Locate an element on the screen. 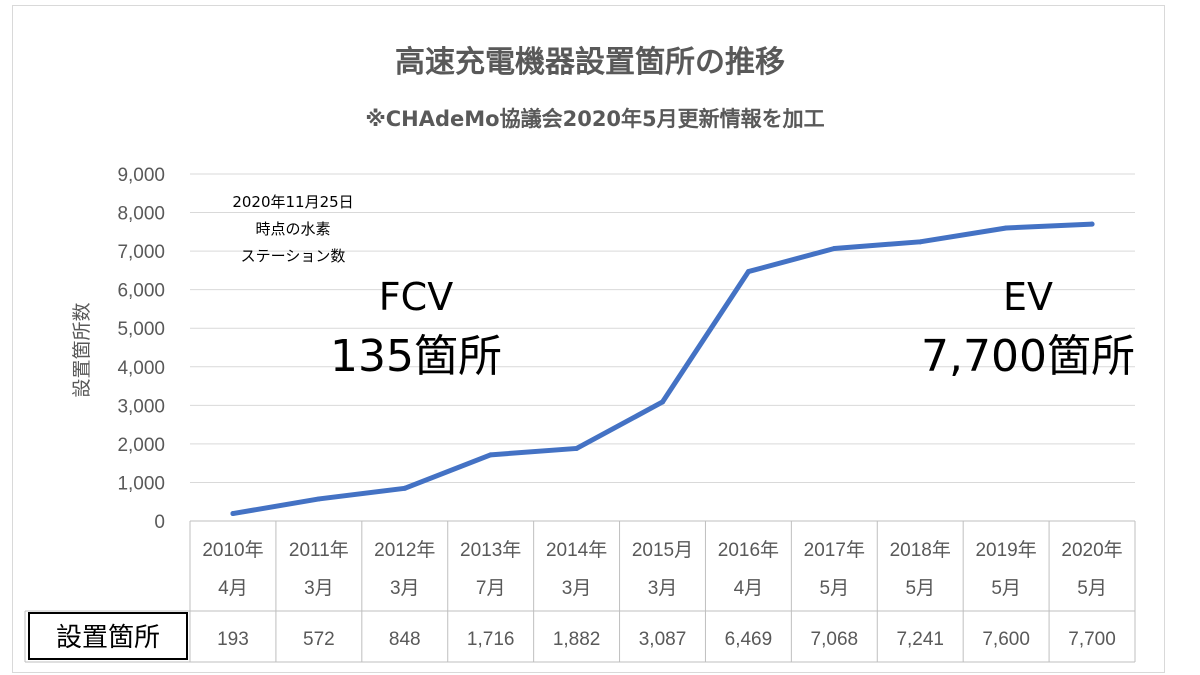 The height and width of the screenshot is (675, 1200). note-line-2: 時点の水素 is located at coordinates (292, 229).